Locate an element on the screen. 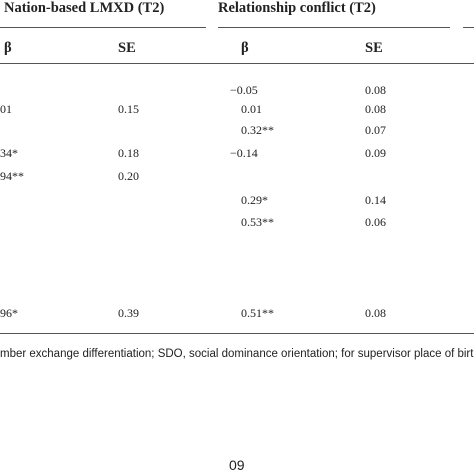 The width and height of the screenshot is (474, 474). table-cell: 34* is located at coordinates (9, 153).